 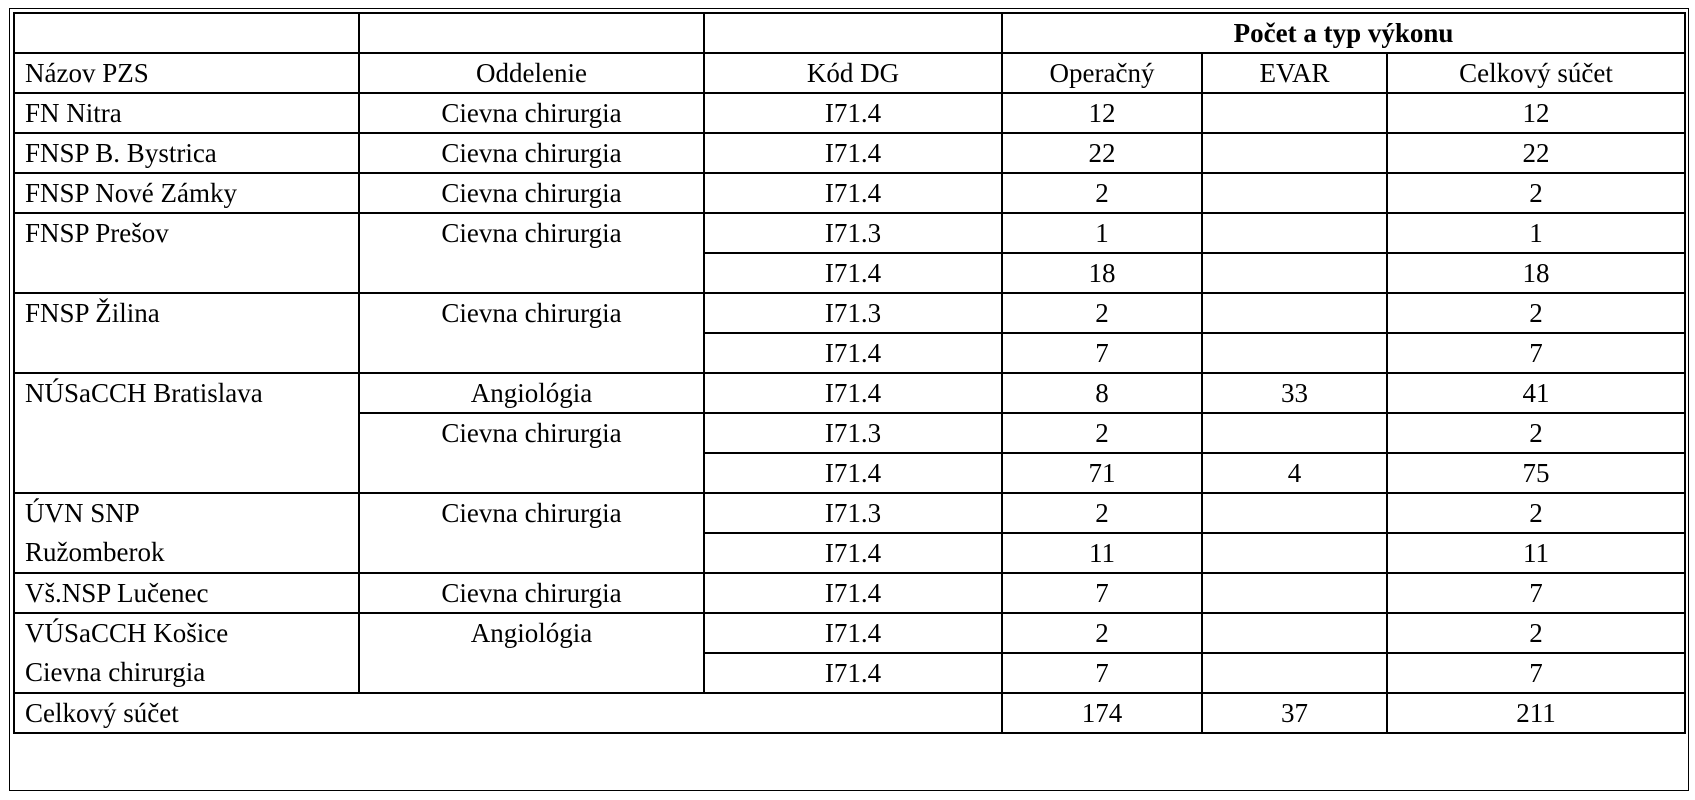 I want to click on cell-operacny: 1, so click(x=1102, y=233).